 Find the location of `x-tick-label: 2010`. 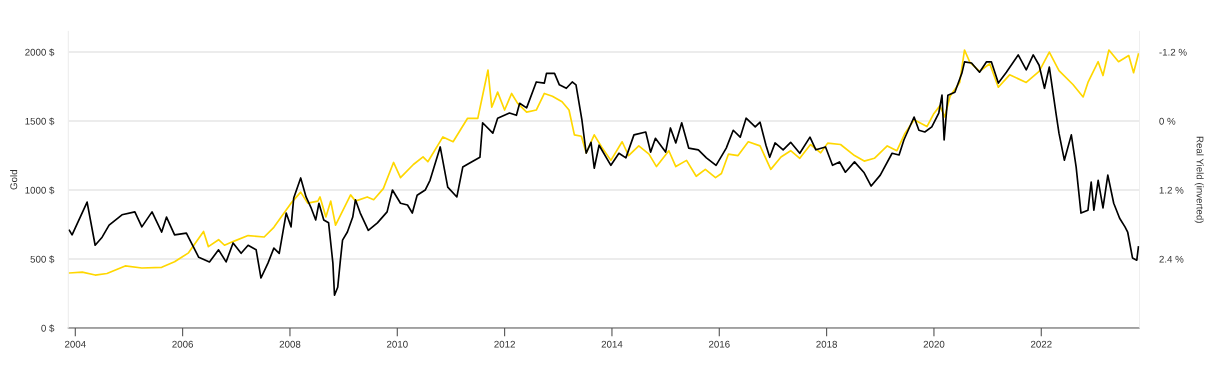

x-tick-label: 2010 is located at coordinates (397, 344).